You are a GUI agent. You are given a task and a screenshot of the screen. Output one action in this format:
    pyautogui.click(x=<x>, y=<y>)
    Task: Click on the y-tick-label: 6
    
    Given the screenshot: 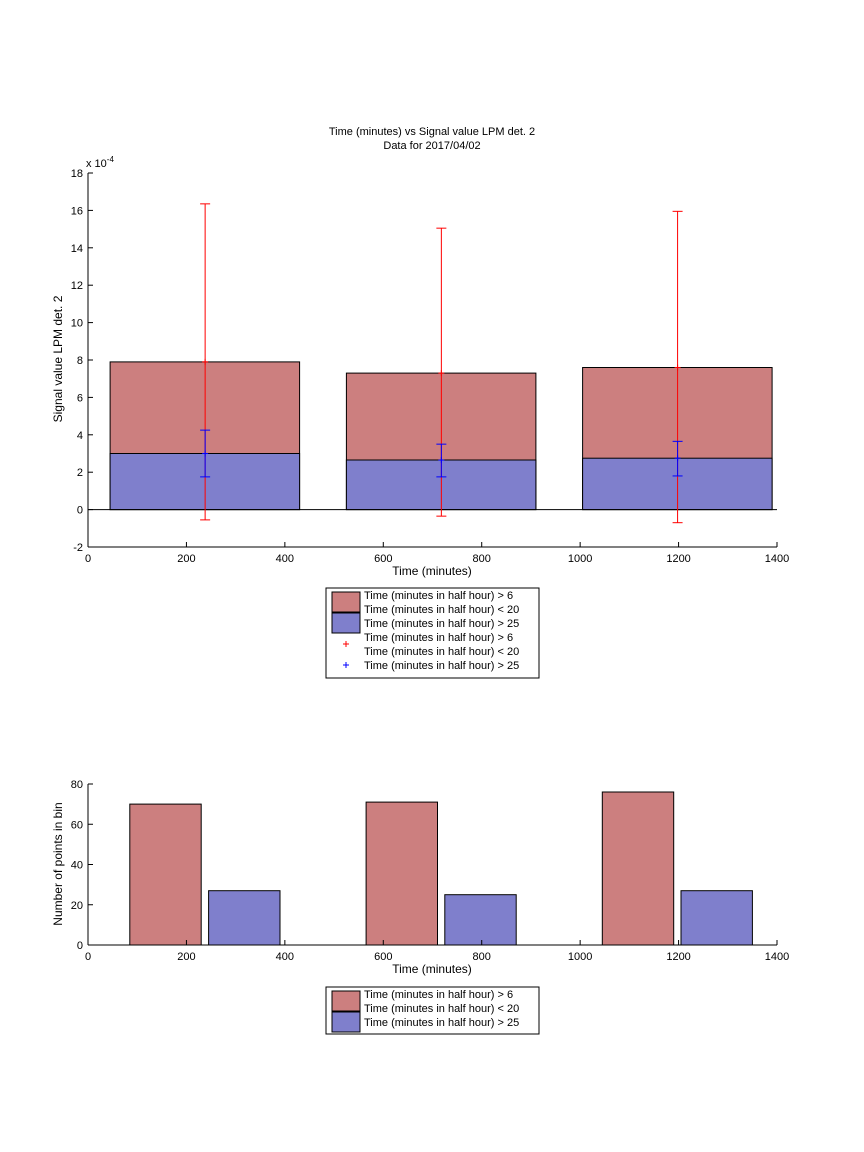 What is the action you would take?
    pyautogui.click(x=80, y=398)
    